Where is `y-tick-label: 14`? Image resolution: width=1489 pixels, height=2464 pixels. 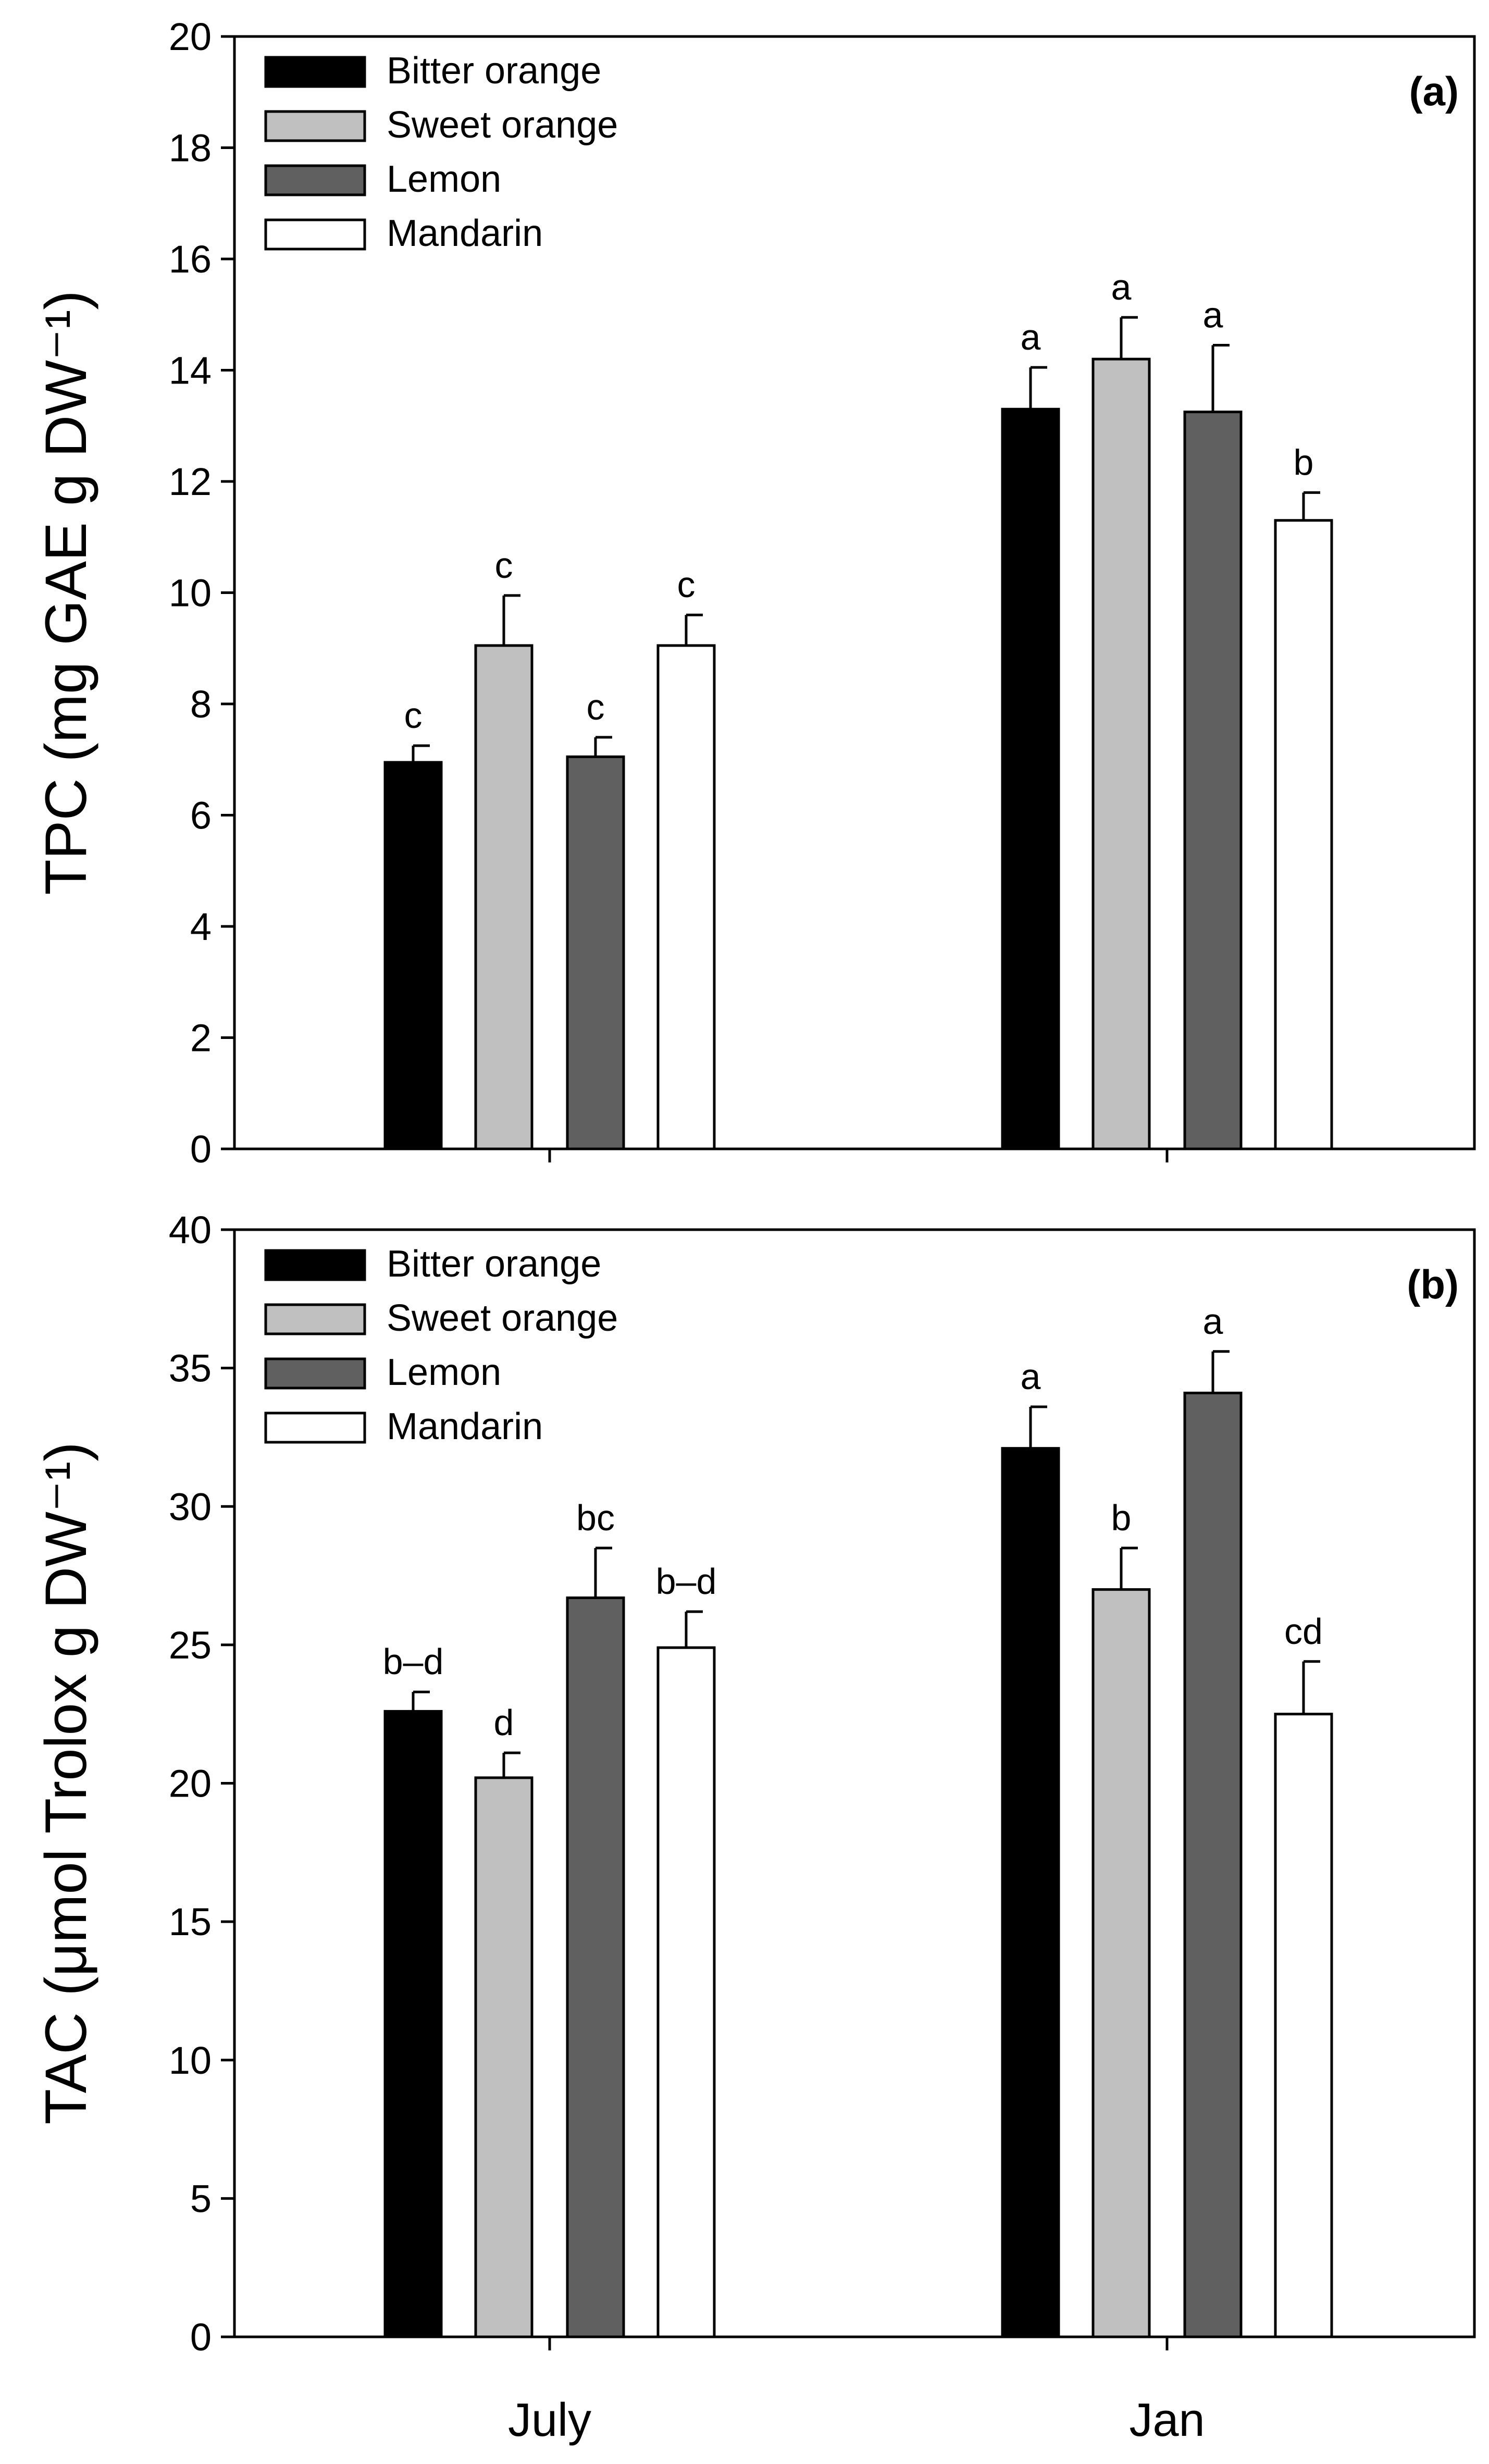
y-tick-label: 14 is located at coordinates (190, 370).